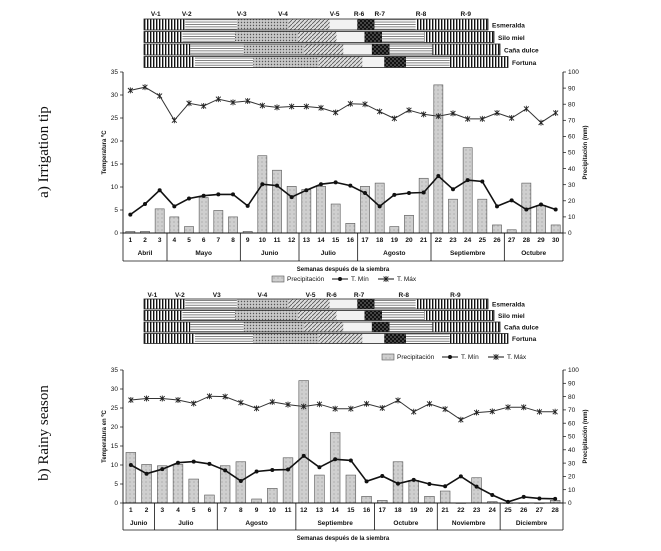  Describe the element at coordinates (273, 510) in the screenshot. I see `week-label: 10` at that location.